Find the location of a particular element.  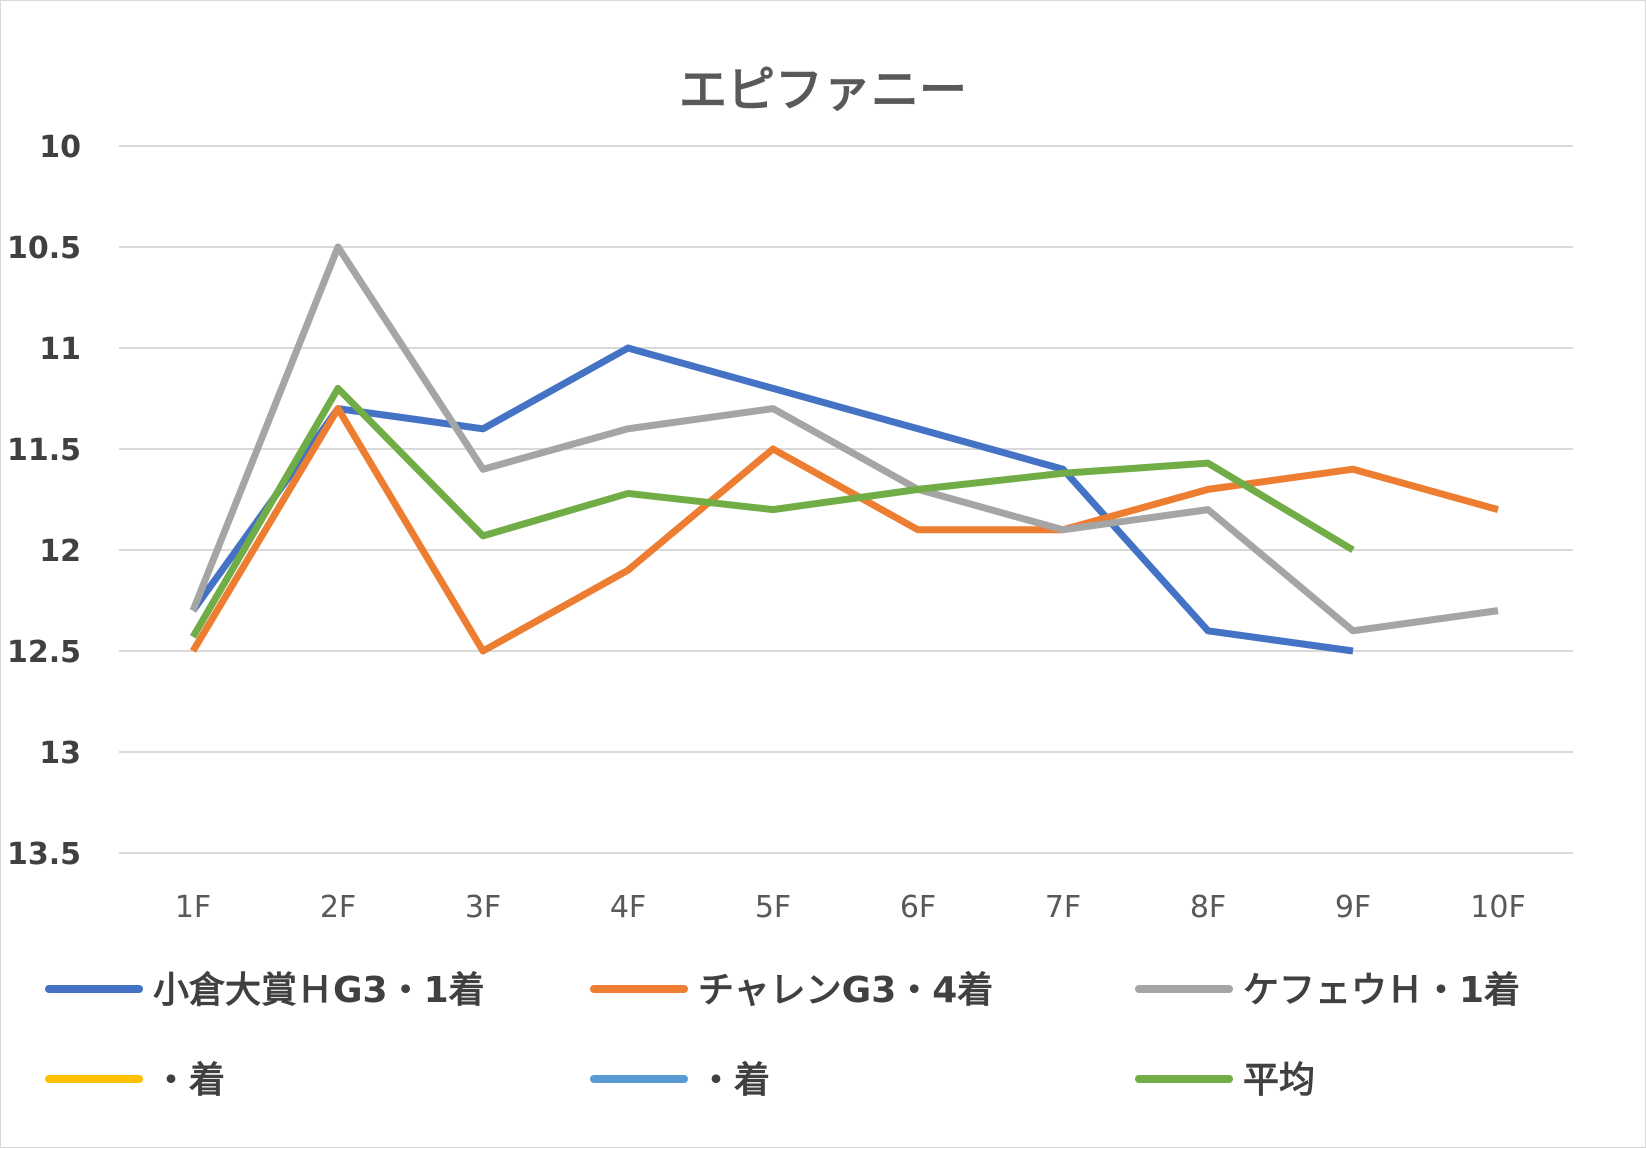

legend-label-1: チャレンG3・4着 is located at coordinates (845, 990).